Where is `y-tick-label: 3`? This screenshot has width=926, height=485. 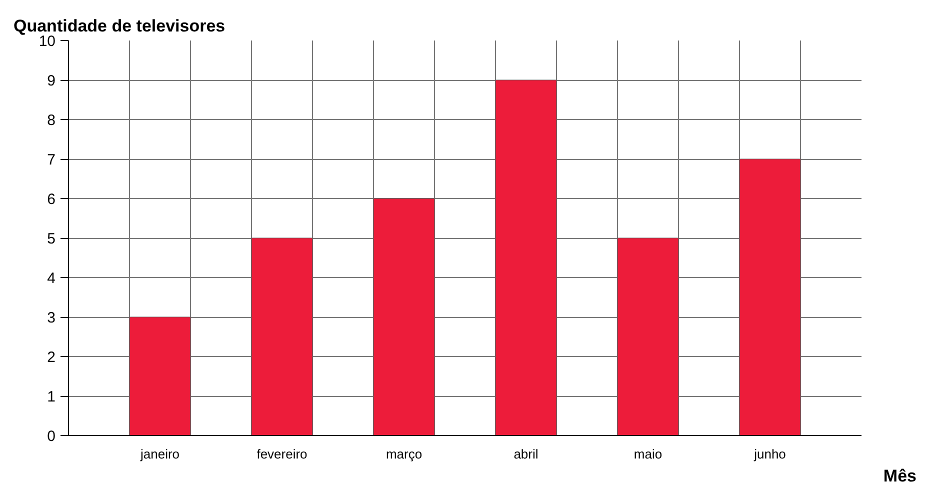
y-tick-label: 3 is located at coordinates (51, 318).